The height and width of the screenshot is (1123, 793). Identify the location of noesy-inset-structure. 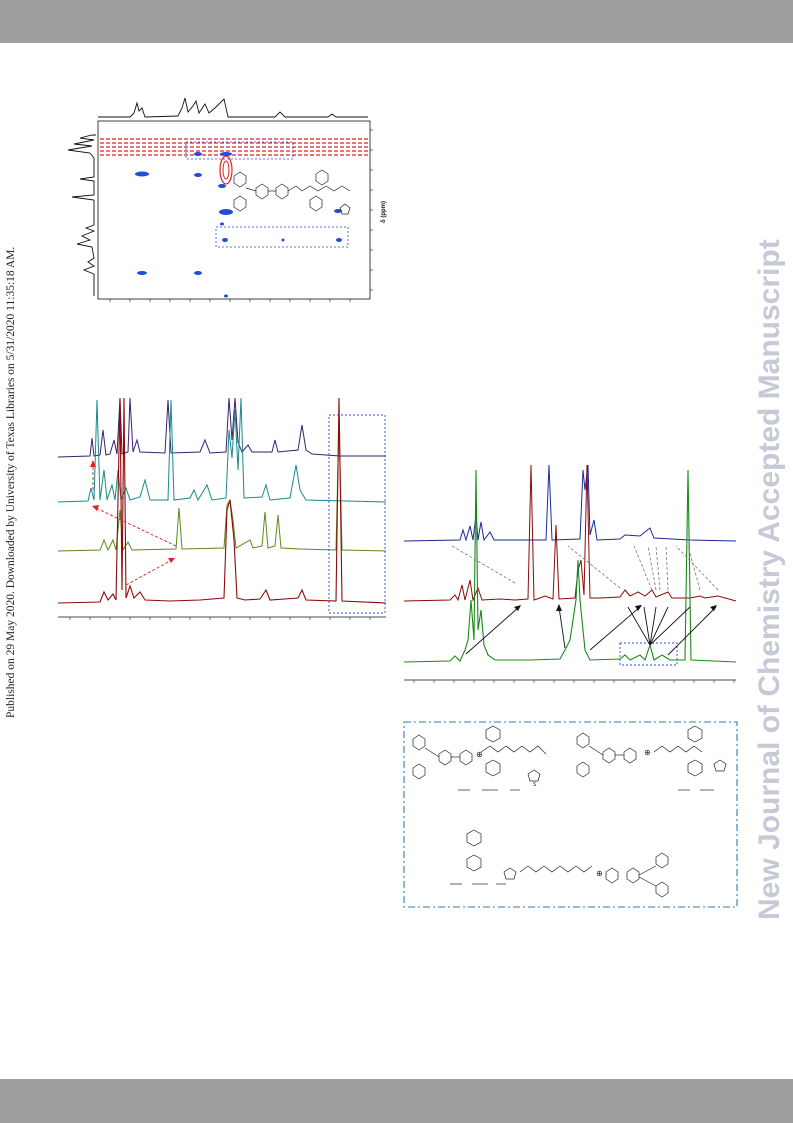
(292, 192).